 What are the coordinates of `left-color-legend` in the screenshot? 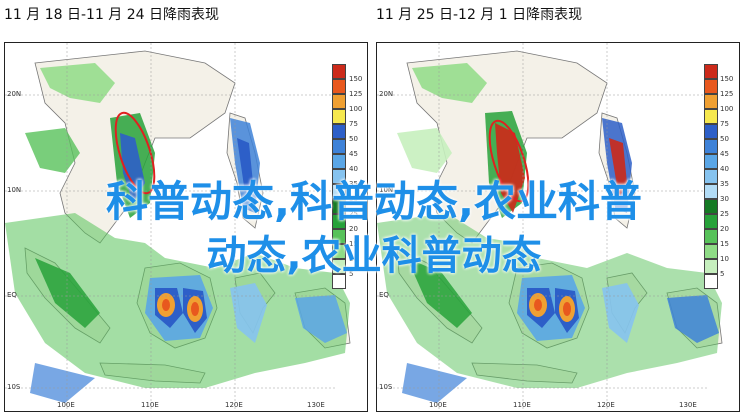 It's located at (339, 176).